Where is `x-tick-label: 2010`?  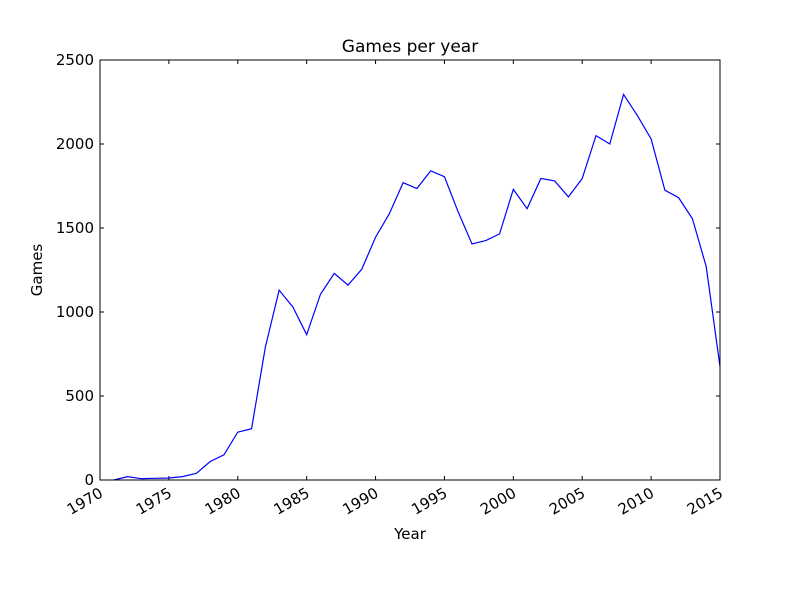
x-tick-label: 2010 is located at coordinates (636, 501).